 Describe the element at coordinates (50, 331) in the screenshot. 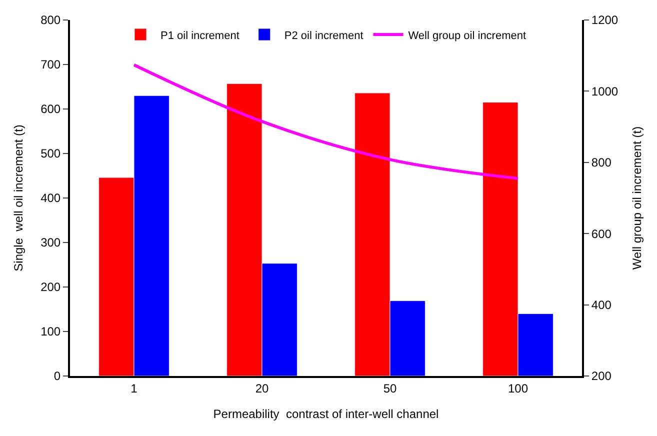

I see `y-tick-label: 100` at that location.